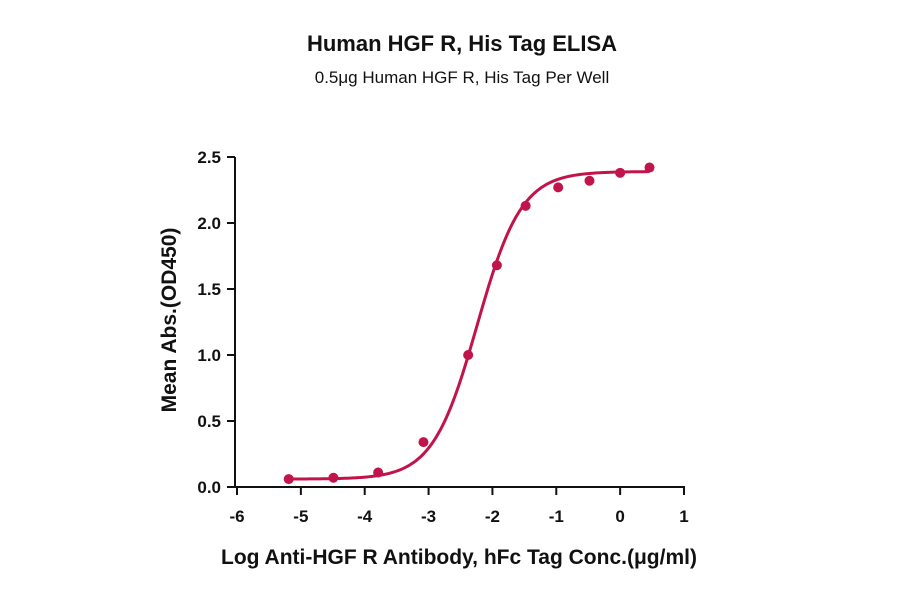  What do you see at coordinates (209, 157) in the screenshot?
I see `y-tick-label: 2.5` at bounding box center [209, 157].